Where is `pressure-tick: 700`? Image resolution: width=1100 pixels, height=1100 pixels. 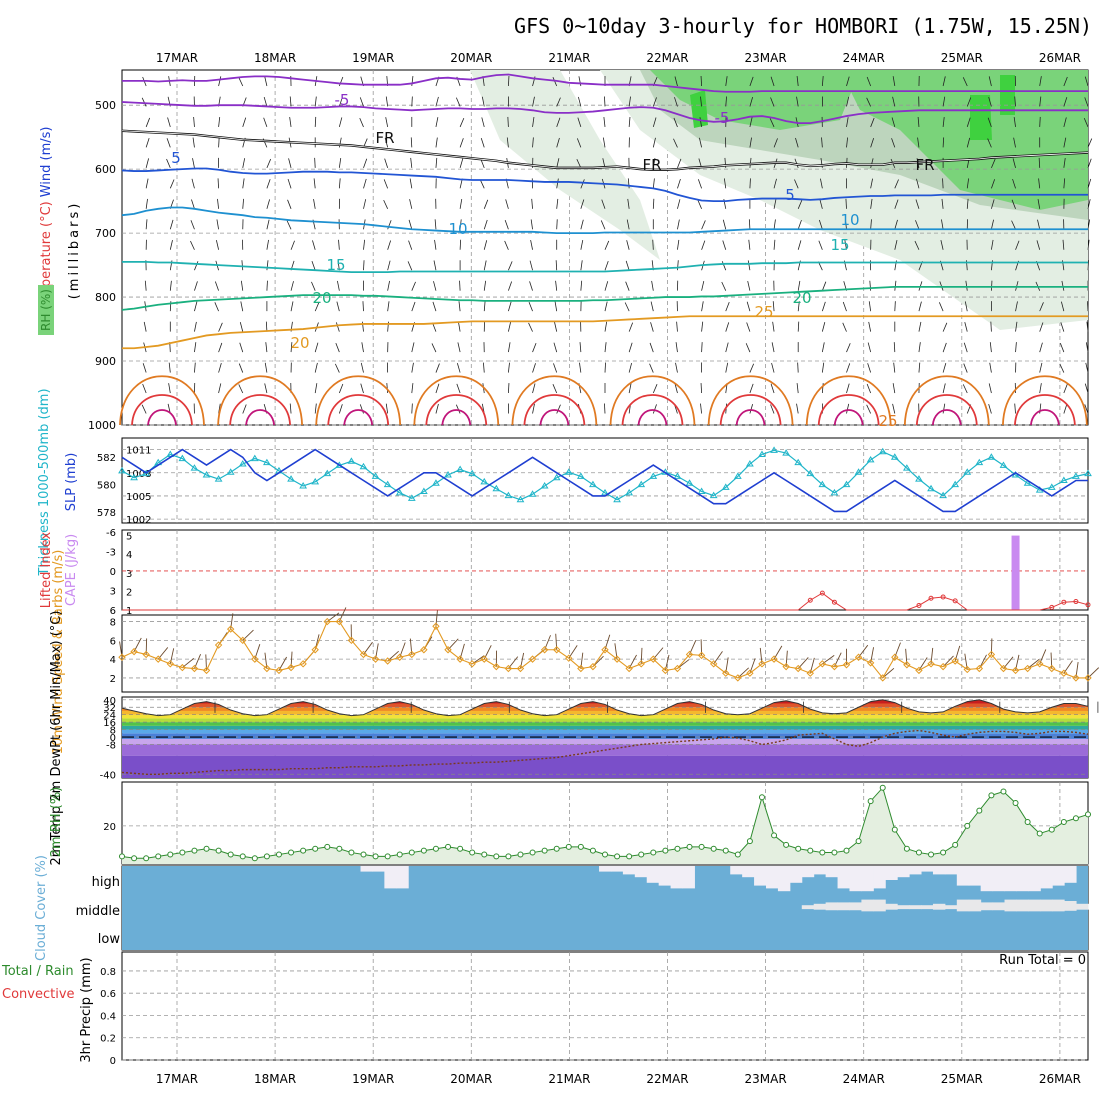
pressure-tick: 700 is located at coordinates (105, 233).